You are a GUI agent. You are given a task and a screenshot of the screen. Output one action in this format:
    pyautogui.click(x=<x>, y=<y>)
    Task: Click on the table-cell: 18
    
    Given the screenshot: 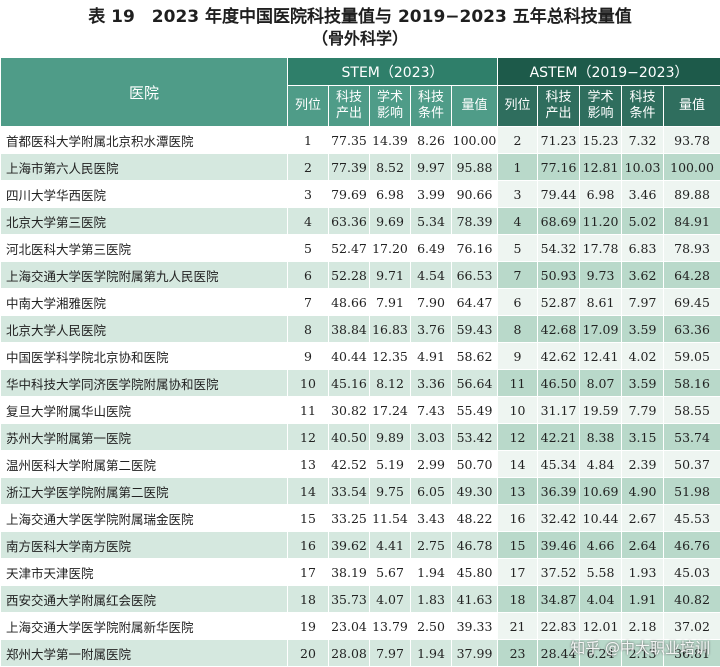 What is the action you would take?
    pyautogui.click(x=518, y=599)
    